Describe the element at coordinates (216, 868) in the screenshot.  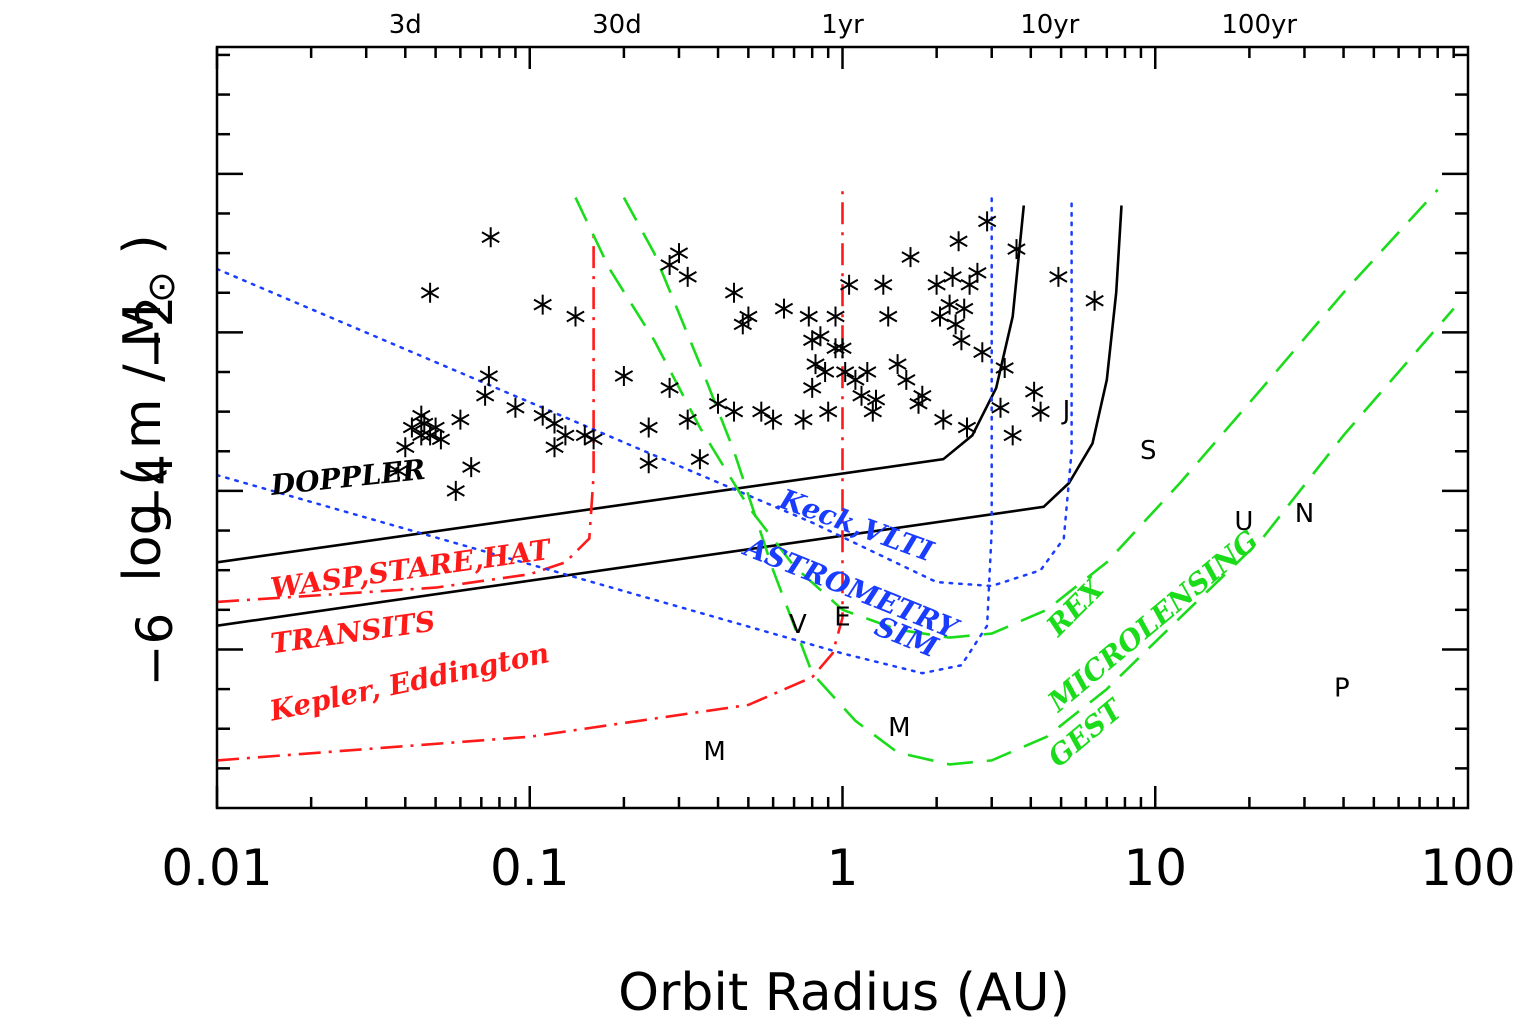
I see `x-tick-label: 0.01` at that location.